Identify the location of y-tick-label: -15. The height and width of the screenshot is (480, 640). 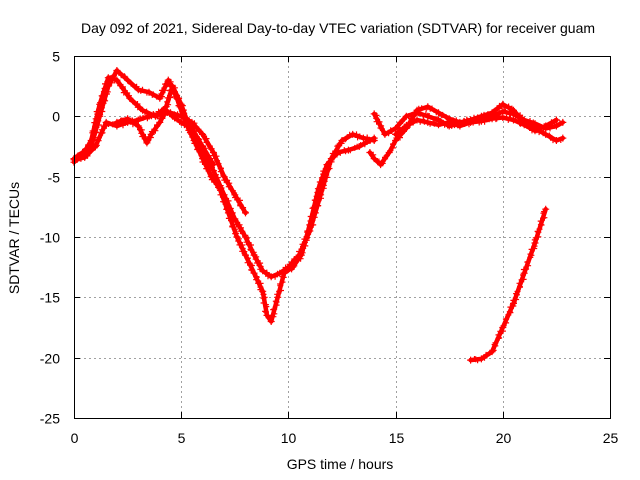
(50, 298).